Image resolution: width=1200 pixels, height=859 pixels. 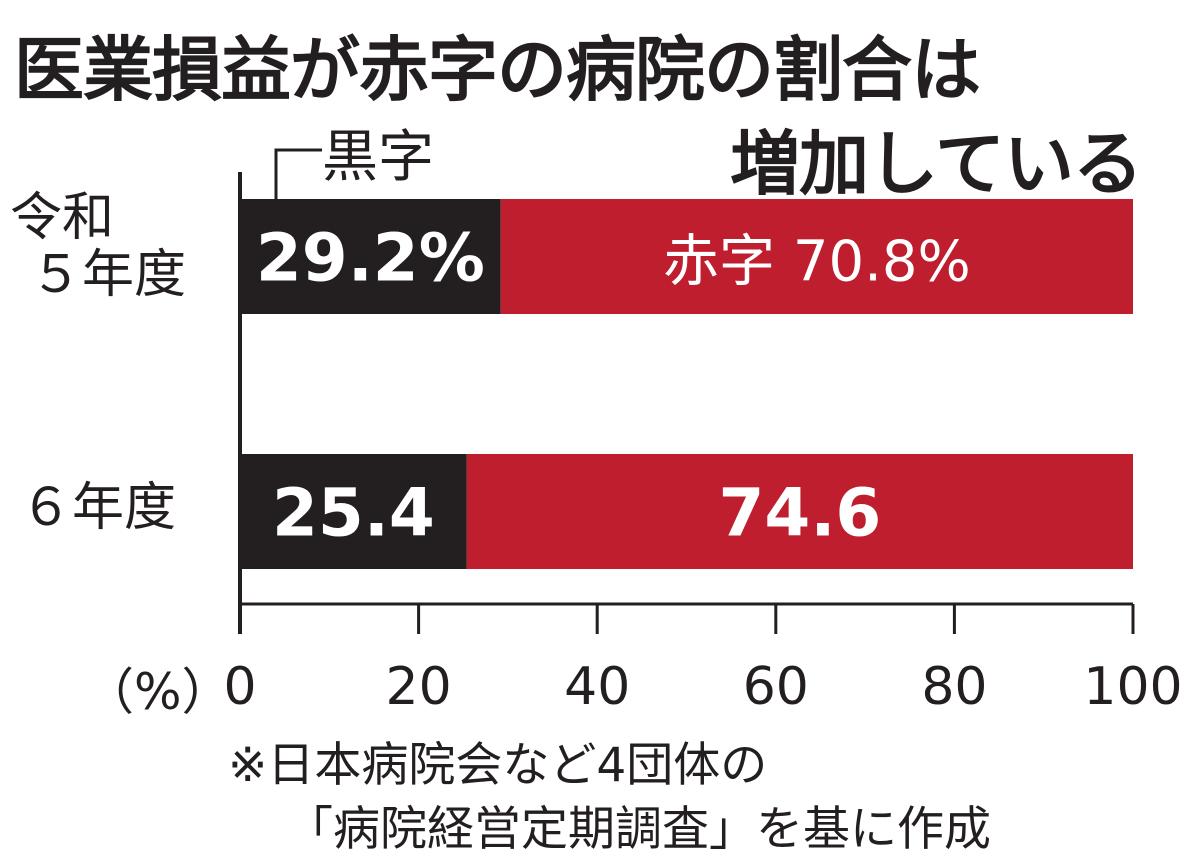 I want to click on category-label-r5-line2: ５年度, so click(x=108, y=275).